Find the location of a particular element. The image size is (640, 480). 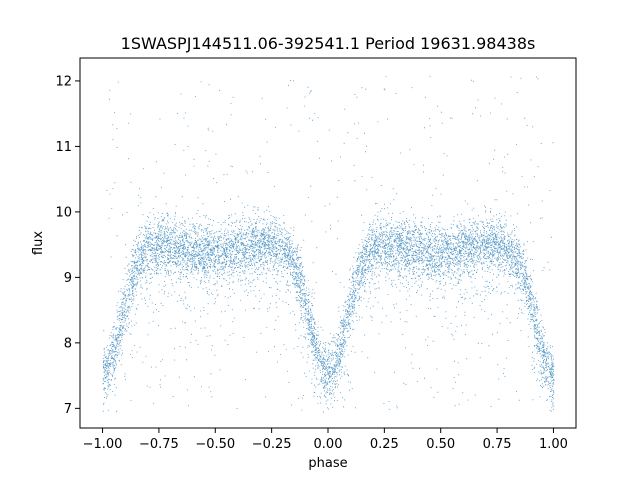

y-axis-label: flux is located at coordinates (38, 243).